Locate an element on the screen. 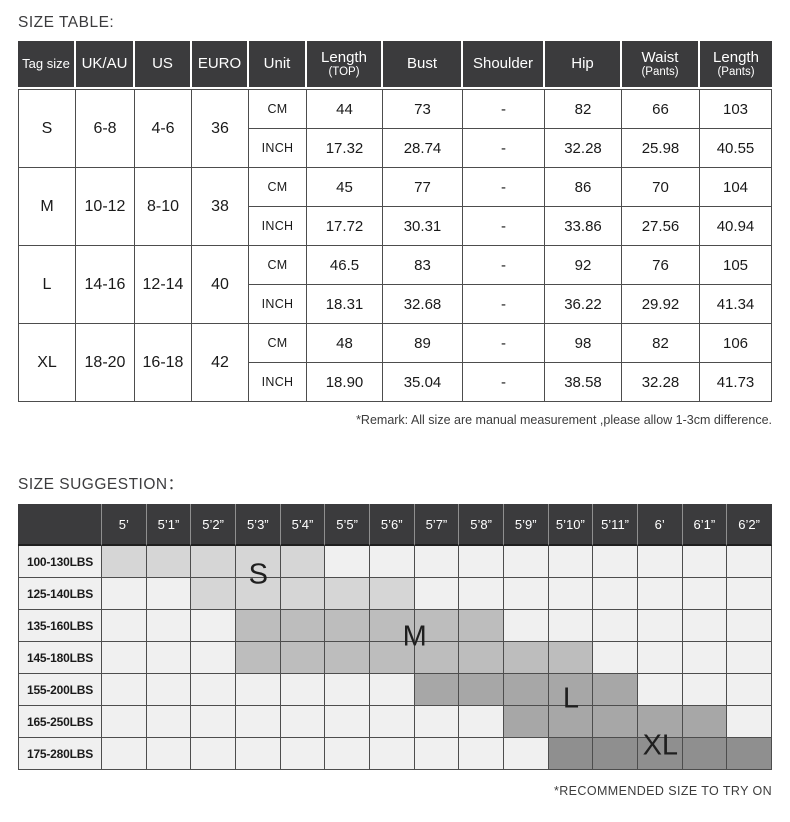 This screenshot has width=790, height=822. value-cell: 35.04 is located at coordinates (423, 382).